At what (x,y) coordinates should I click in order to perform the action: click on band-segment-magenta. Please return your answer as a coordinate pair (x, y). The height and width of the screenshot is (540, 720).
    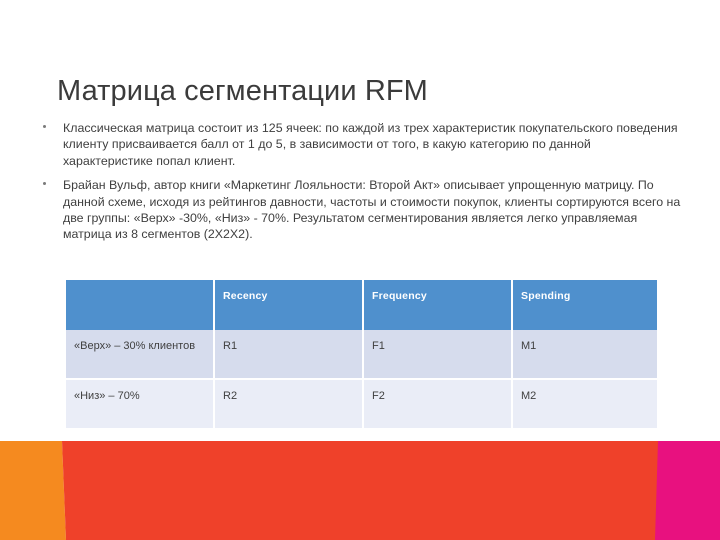
    Looking at the image, I should click on (687, 490).